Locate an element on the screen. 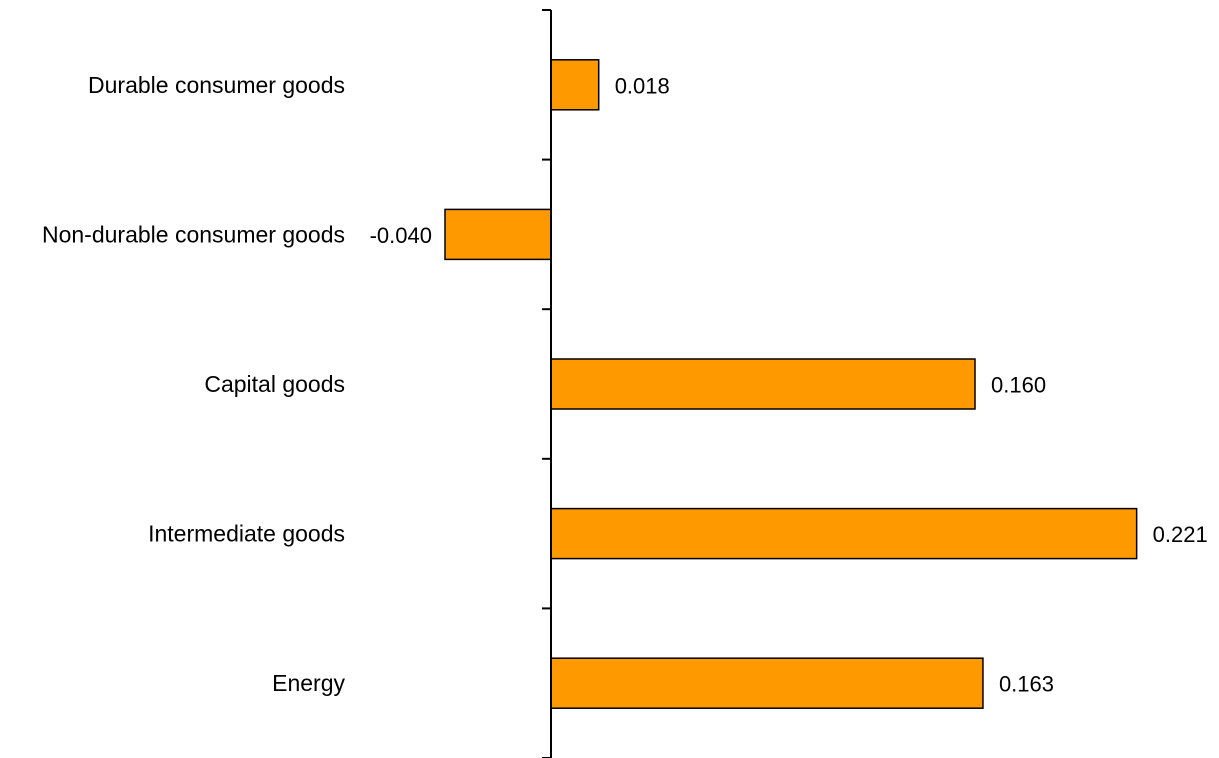 This screenshot has width=1219, height=758. category-label: Capital goods is located at coordinates (274, 384).